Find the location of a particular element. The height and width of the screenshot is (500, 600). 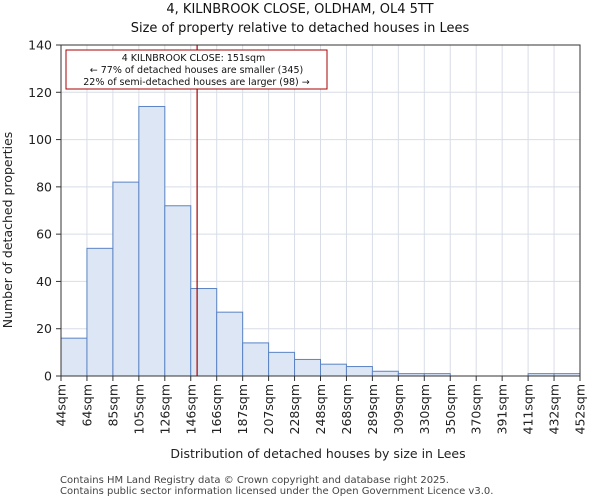

annotation-frame is located at coordinates (196, 69).